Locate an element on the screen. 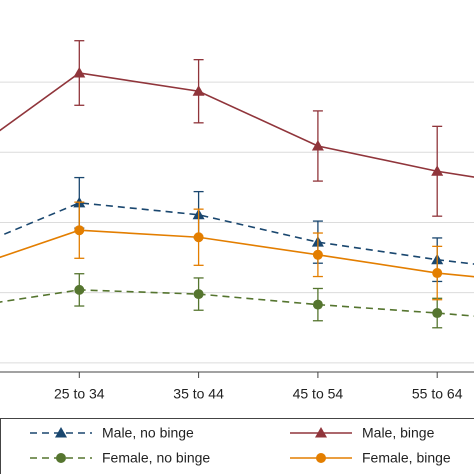  x-axis: 25 to 34 35 to 44 45 to 54 55 to 64 is located at coordinates (237, 386).